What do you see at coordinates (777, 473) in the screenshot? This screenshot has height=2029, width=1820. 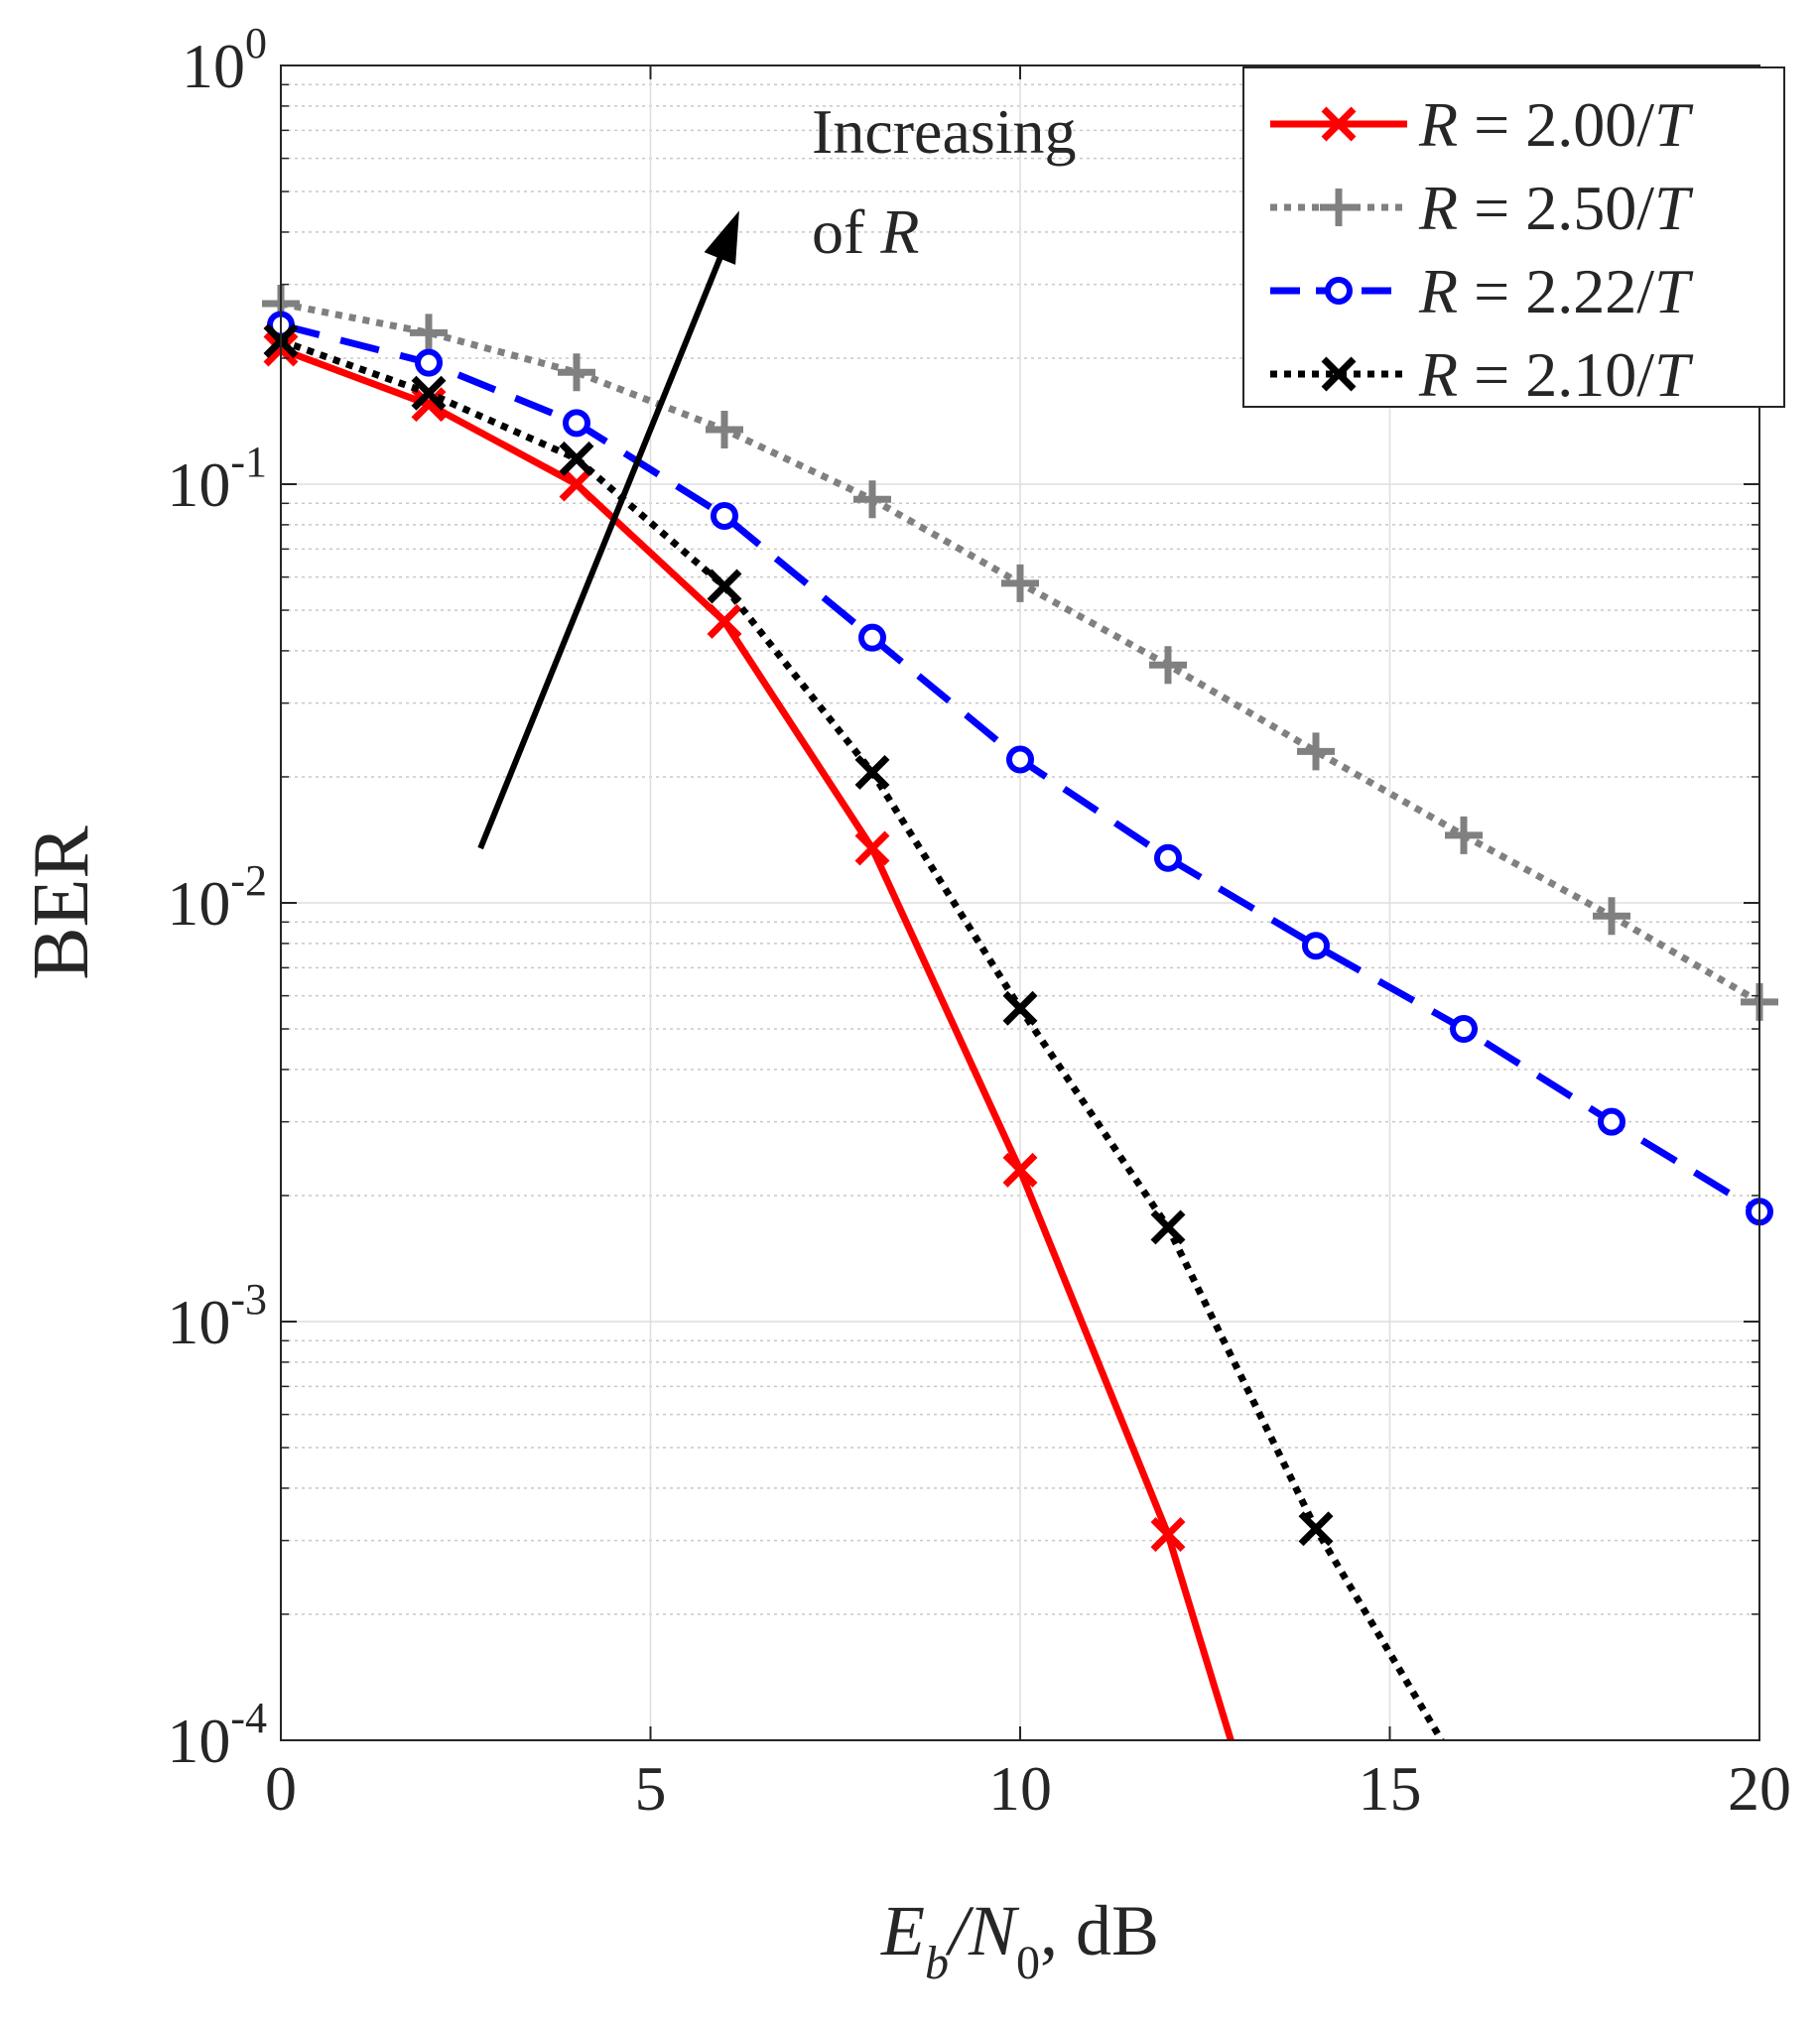 I see `annotation: Increasing of R` at bounding box center [777, 473].